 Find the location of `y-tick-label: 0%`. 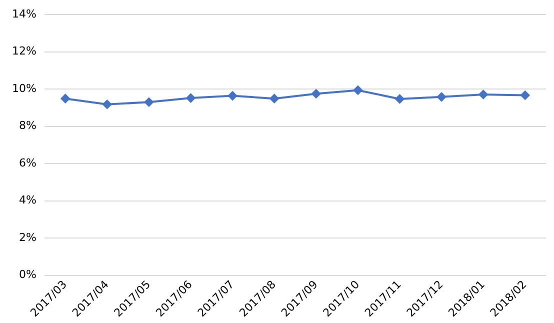

y-tick-label: 0% is located at coordinates (27, 275).